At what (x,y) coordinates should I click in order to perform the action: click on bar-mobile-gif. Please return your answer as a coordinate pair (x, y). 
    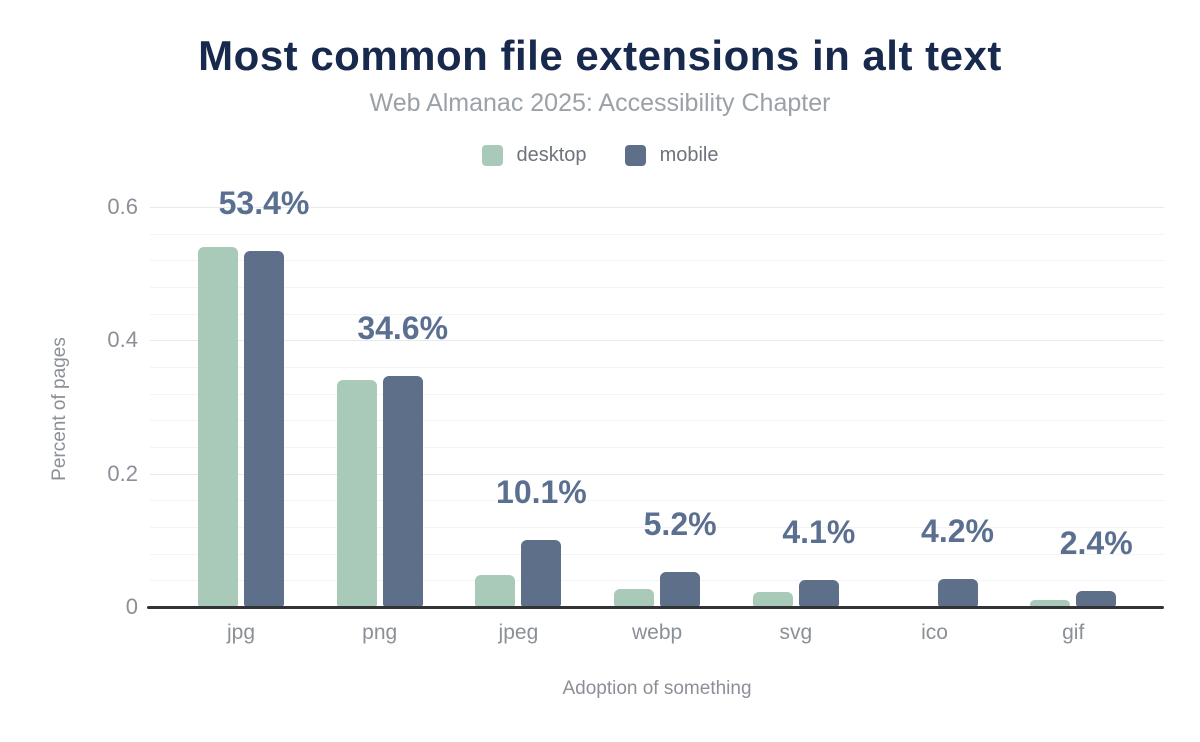
    Looking at the image, I should click on (1096, 599).